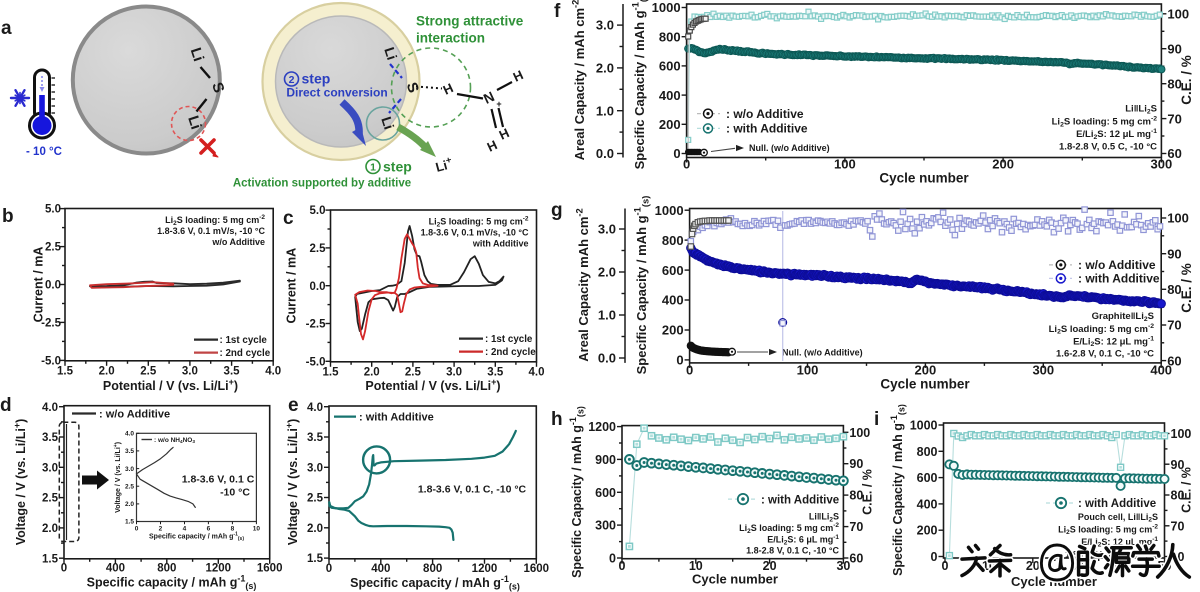 This screenshot has height=592, width=1200. I want to click on svg-text: g, so click(557, 210).